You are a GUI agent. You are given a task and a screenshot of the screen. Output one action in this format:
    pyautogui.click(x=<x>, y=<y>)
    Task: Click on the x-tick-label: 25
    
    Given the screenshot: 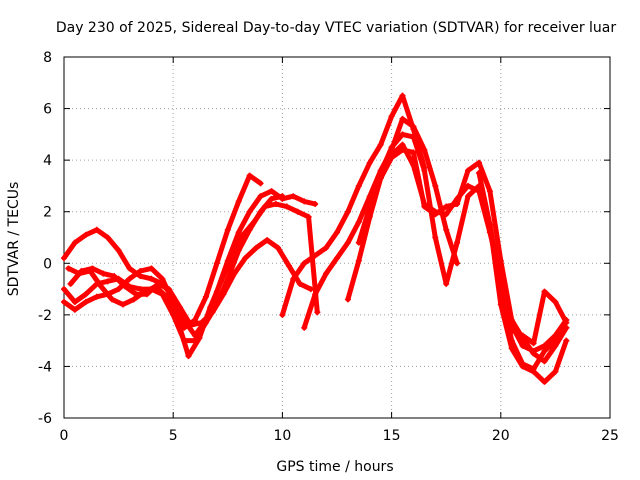 What is the action you would take?
    pyautogui.click(x=610, y=436)
    